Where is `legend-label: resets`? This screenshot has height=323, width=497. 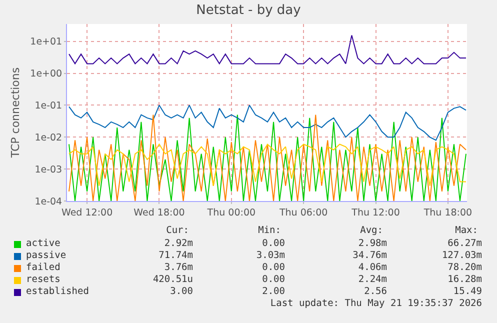
legend-label: resets is located at coordinates (43, 280).